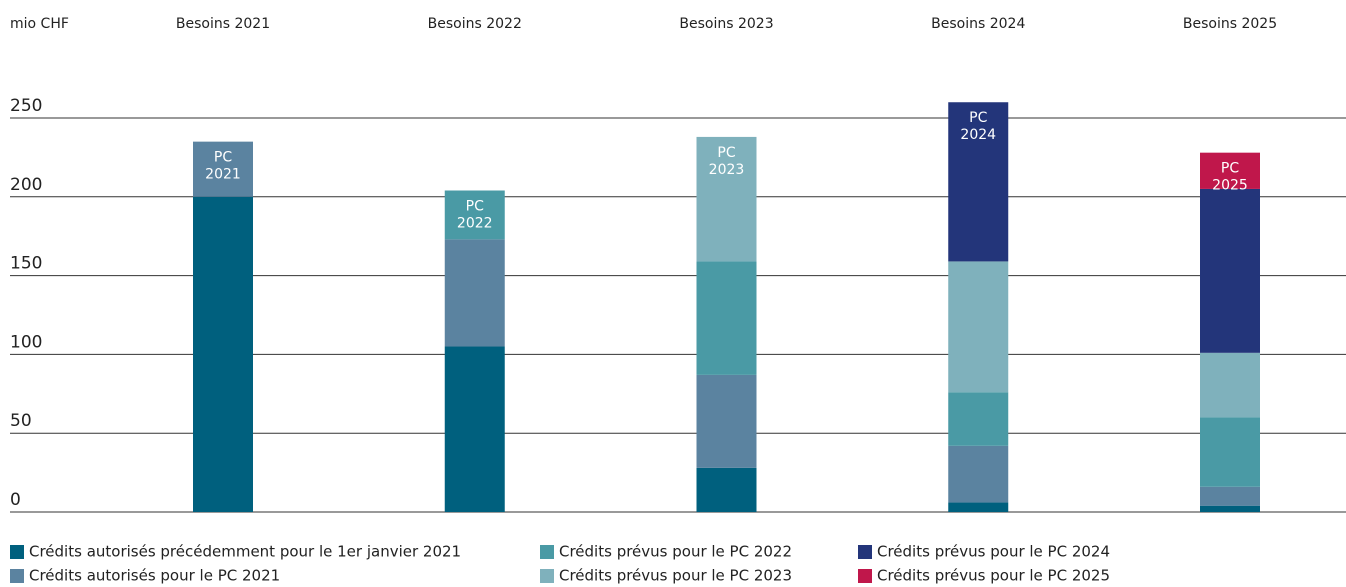 This screenshot has width=1346, height=587. Describe the element at coordinates (26, 264) in the screenshot. I see `y-tick-label: 150` at that location.